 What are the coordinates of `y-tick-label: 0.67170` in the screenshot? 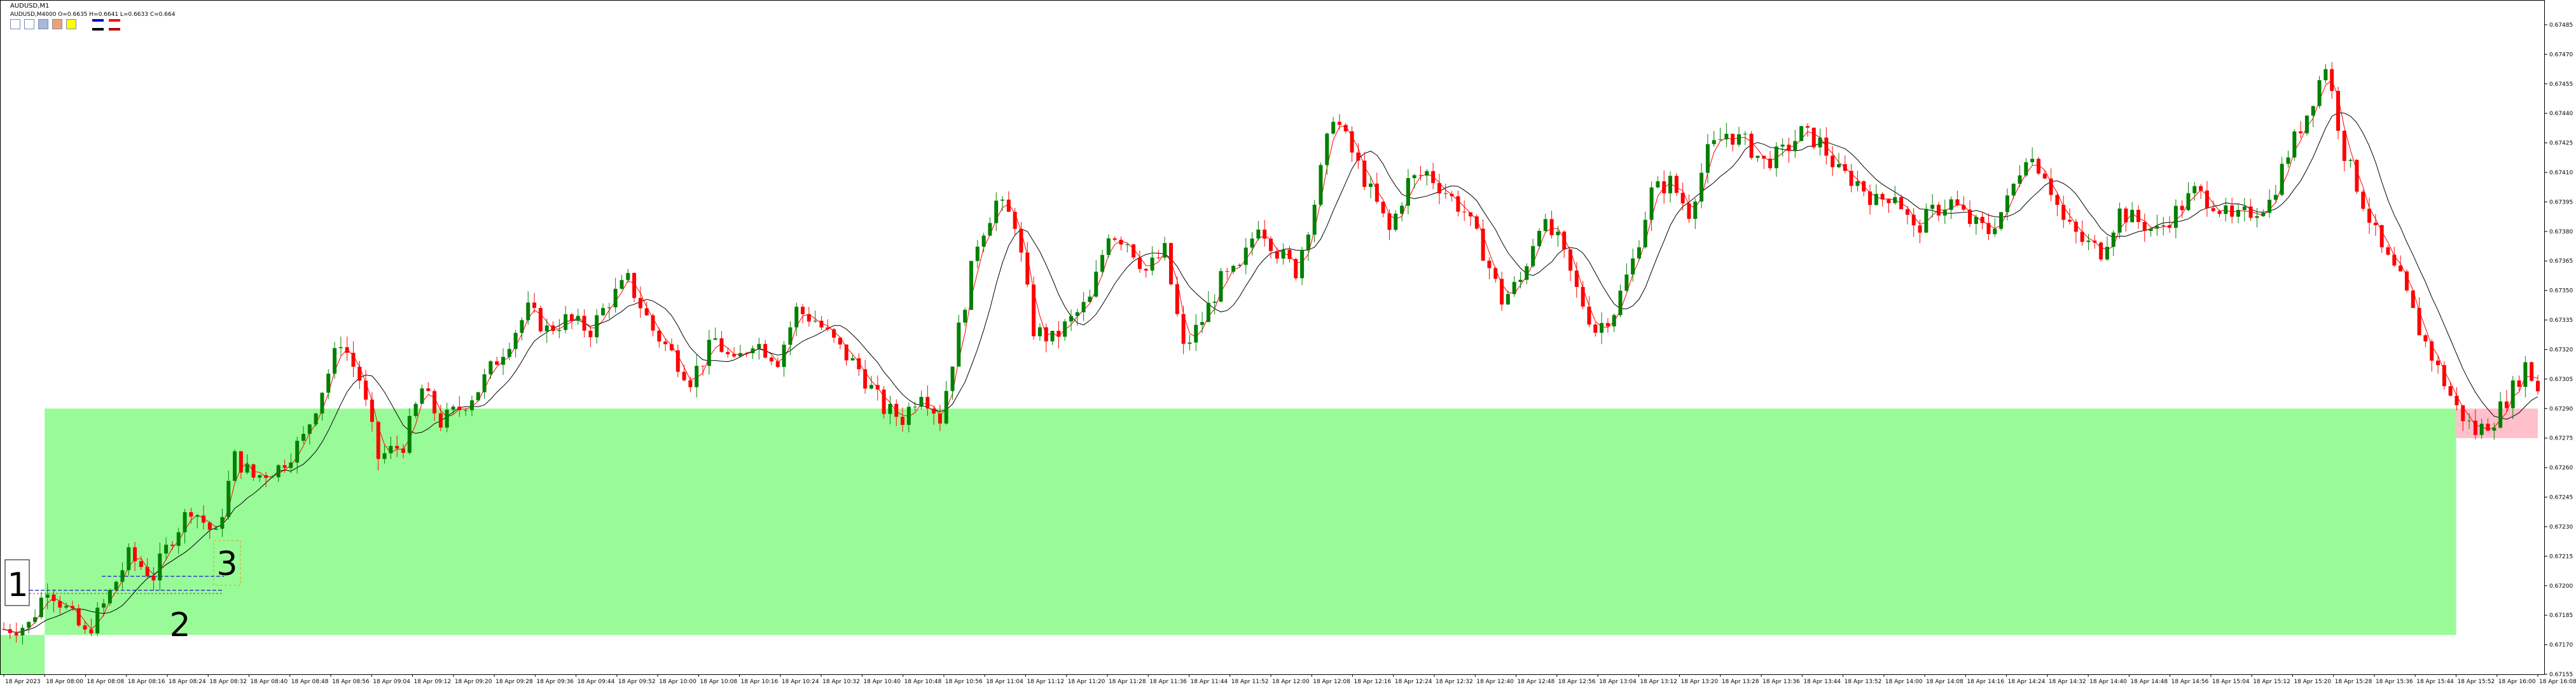 It's located at (2561, 645).